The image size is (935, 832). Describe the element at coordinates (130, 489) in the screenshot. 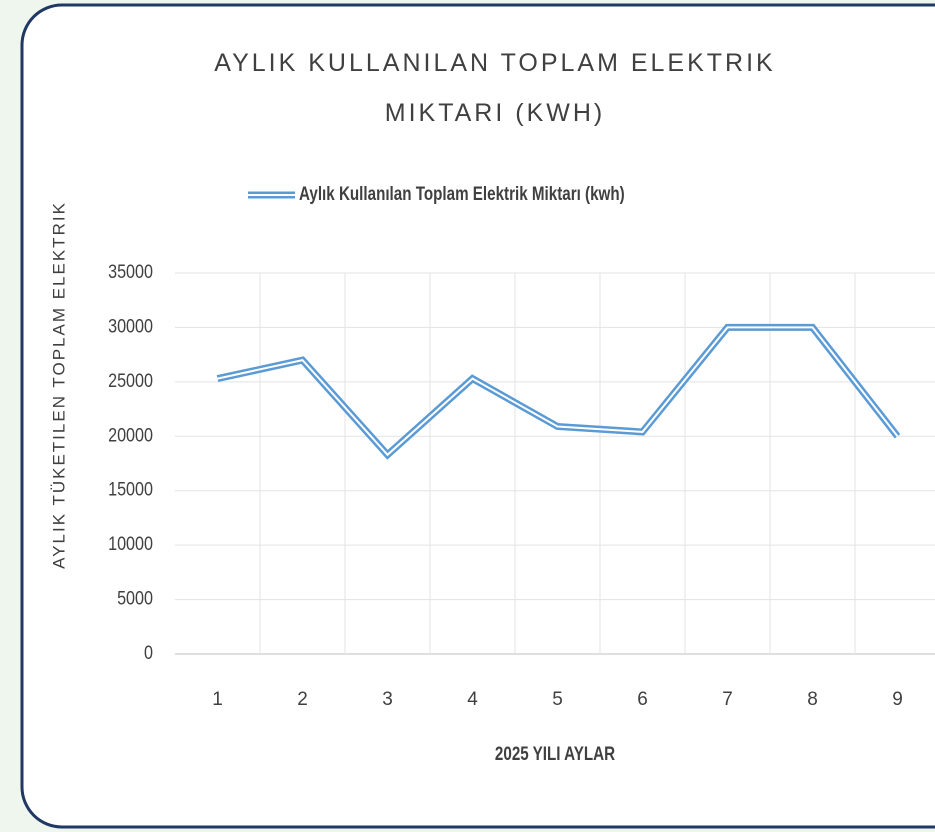

I see `y-tick-label: 15000` at that location.